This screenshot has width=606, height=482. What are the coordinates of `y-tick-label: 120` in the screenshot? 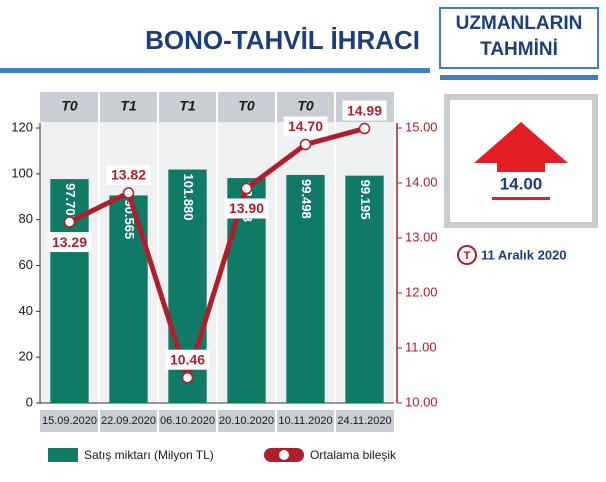 It's located at (22, 126).